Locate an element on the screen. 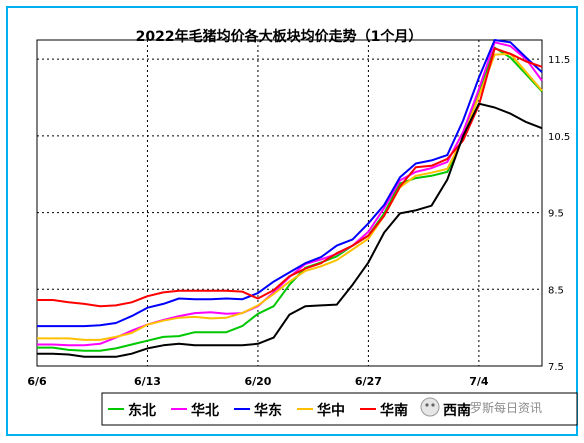 This screenshot has height=443, width=584. watermark-badge-icon is located at coordinates (430, 407).